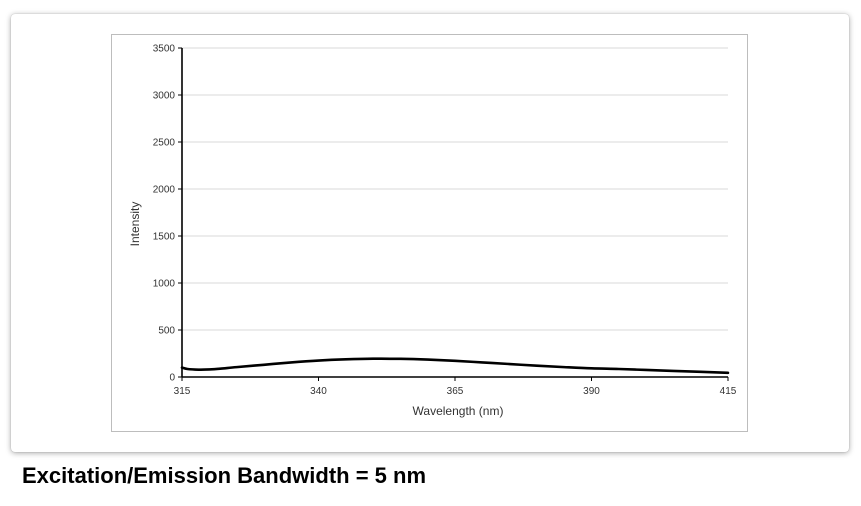 Image resolution: width=861 pixels, height=506 pixels. Describe the element at coordinates (164, 96) in the screenshot. I see `ytick-label-3000: 3000` at that location.